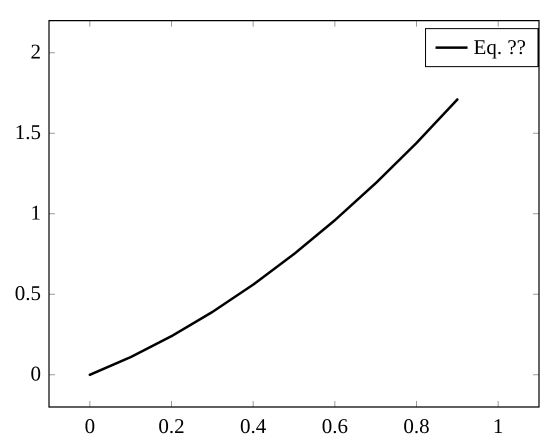 The width and height of the screenshot is (540, 441). I want to click on x-tick-label: 0.8, so click(416, 426).